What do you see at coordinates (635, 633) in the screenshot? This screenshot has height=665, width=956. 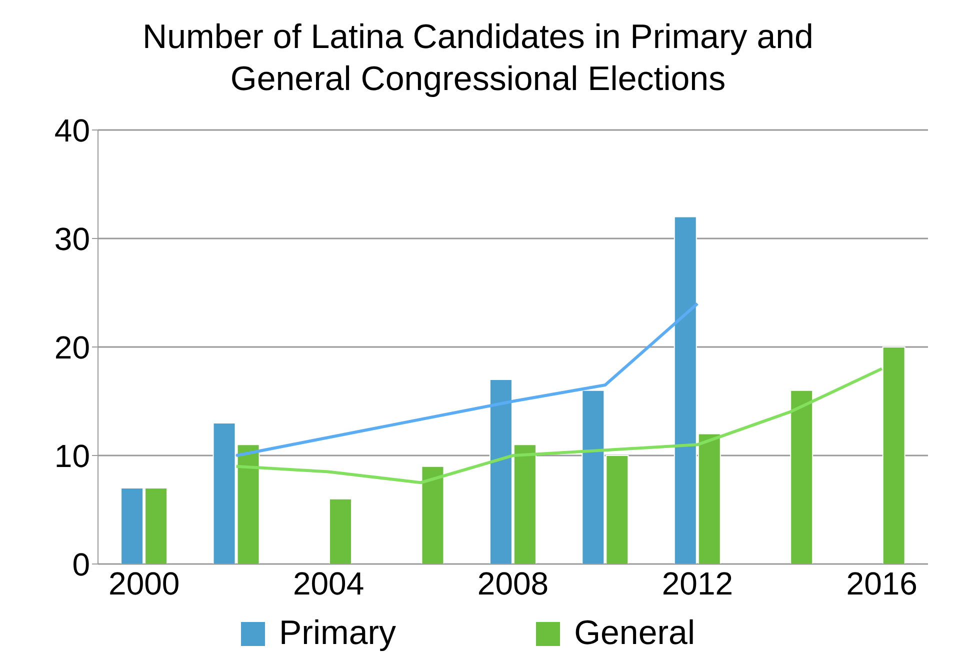 I see `legend-label: General` at bounding box center [635, 633].